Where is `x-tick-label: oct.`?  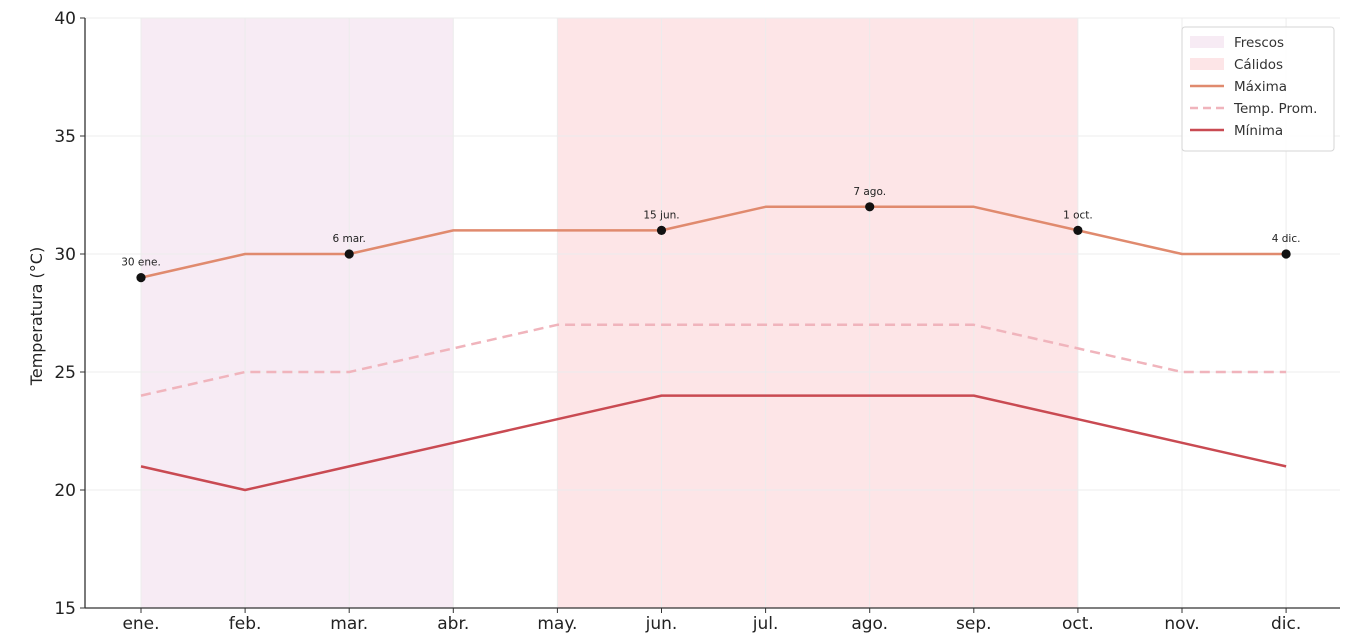
x-tick-label: oct. is located at coordinates (1078, 624).